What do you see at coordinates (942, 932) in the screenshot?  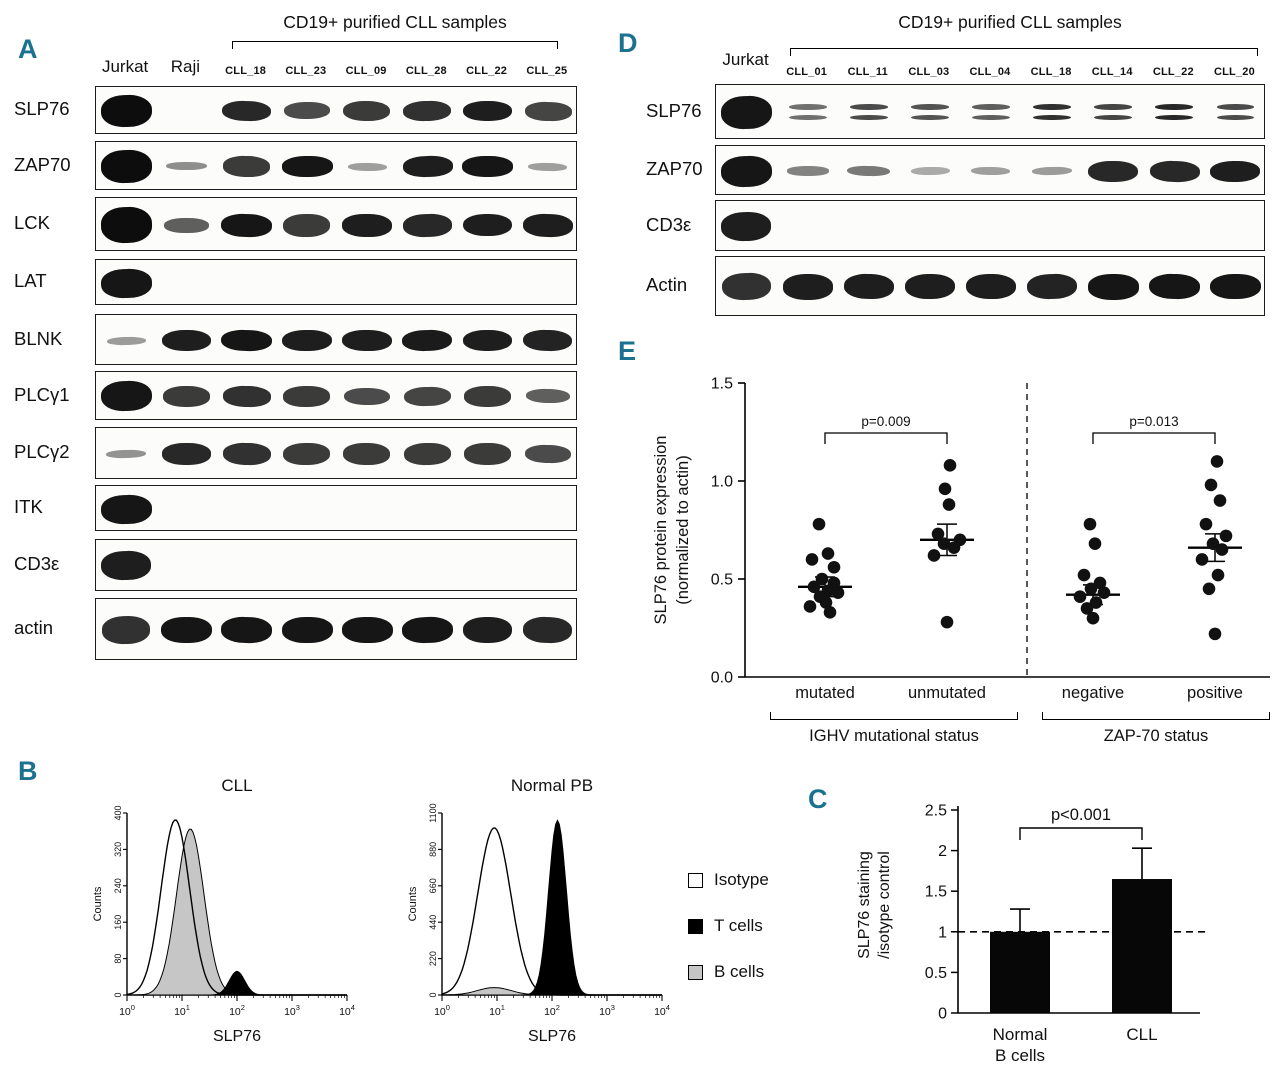 I see `y-tick-label: 1` at bounding box center [942, 932].